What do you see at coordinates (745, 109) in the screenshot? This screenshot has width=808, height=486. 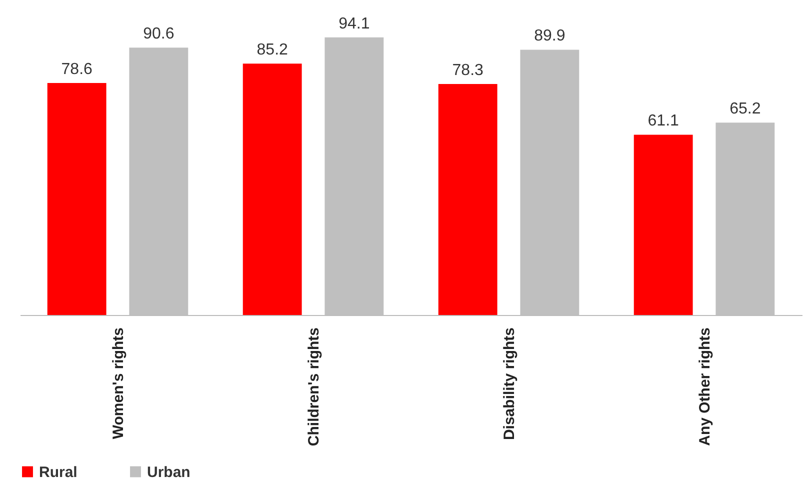 I see `data-label: 65.2` at bounding box center [745, 109].